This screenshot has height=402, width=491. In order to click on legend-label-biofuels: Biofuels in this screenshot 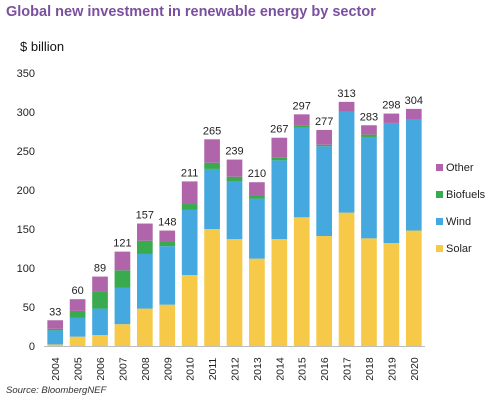, I will do `click(466, 195)`.